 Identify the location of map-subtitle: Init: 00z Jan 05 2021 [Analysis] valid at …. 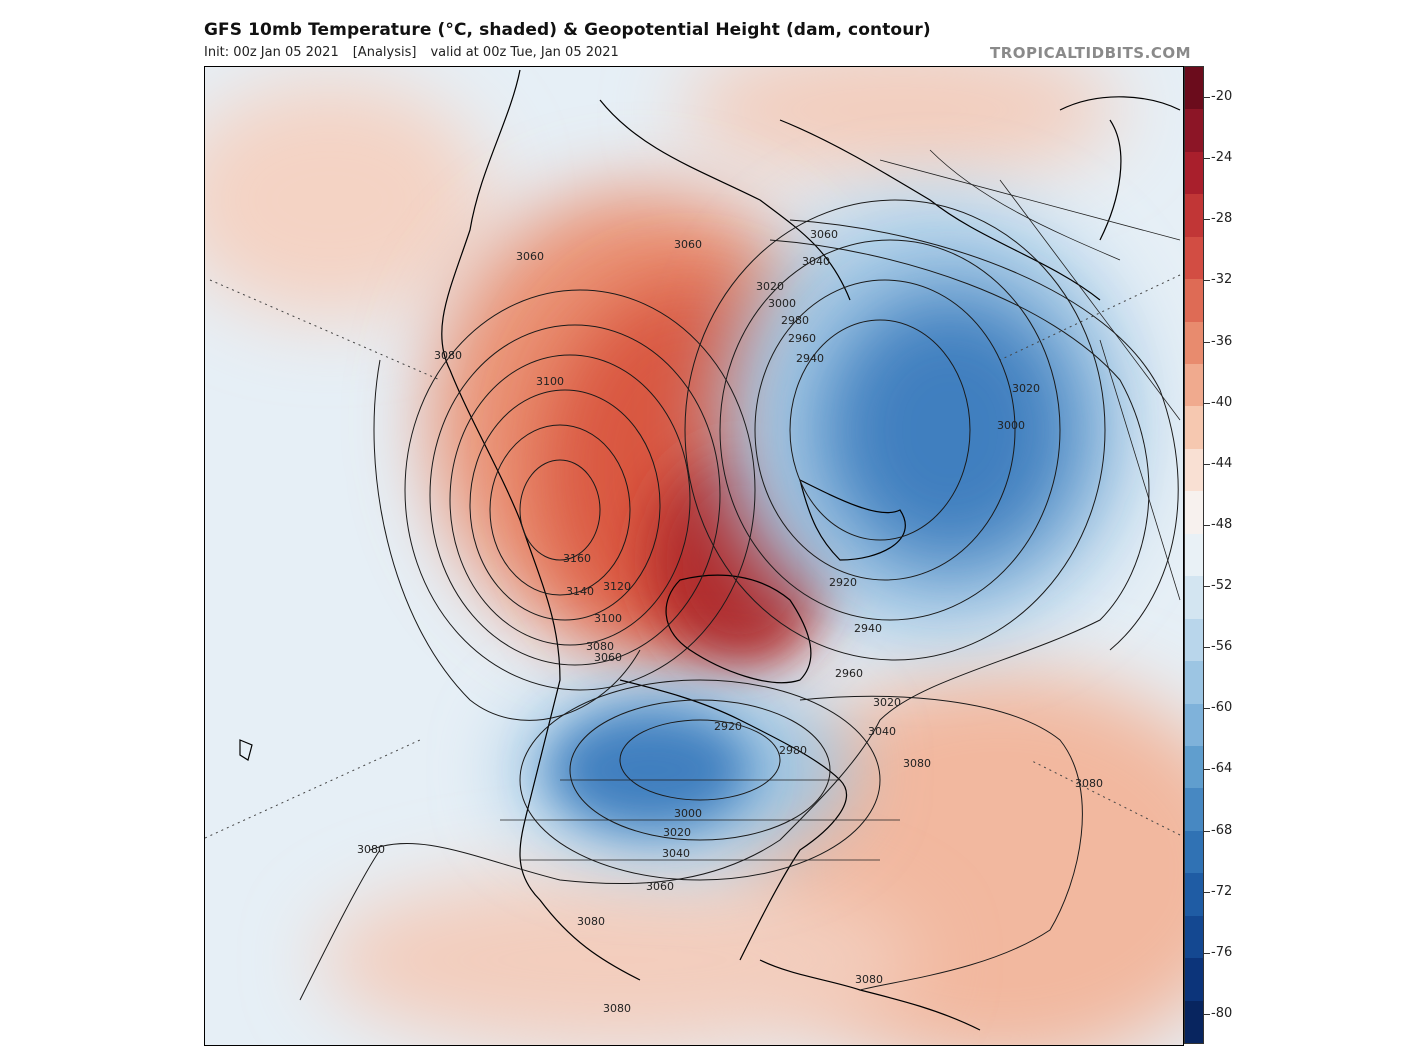
(411, 52).